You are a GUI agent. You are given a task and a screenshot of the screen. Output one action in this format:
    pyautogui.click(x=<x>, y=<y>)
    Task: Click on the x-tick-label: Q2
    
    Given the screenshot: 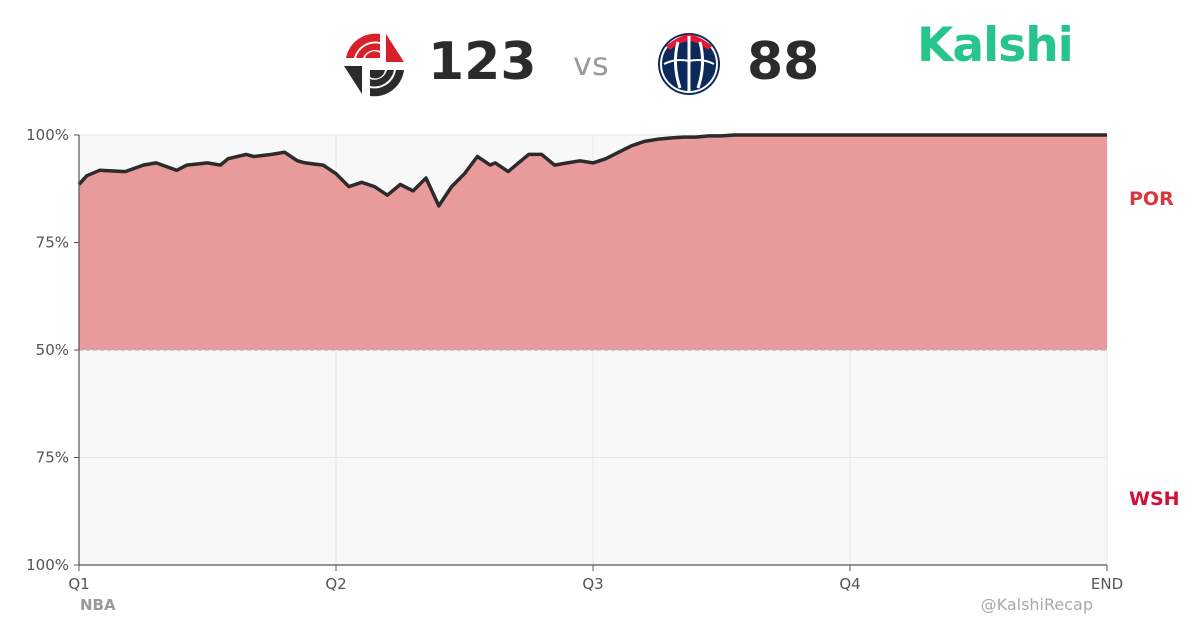 What is the action you would take?
    pyautogui.click(x=335, y=584)
    